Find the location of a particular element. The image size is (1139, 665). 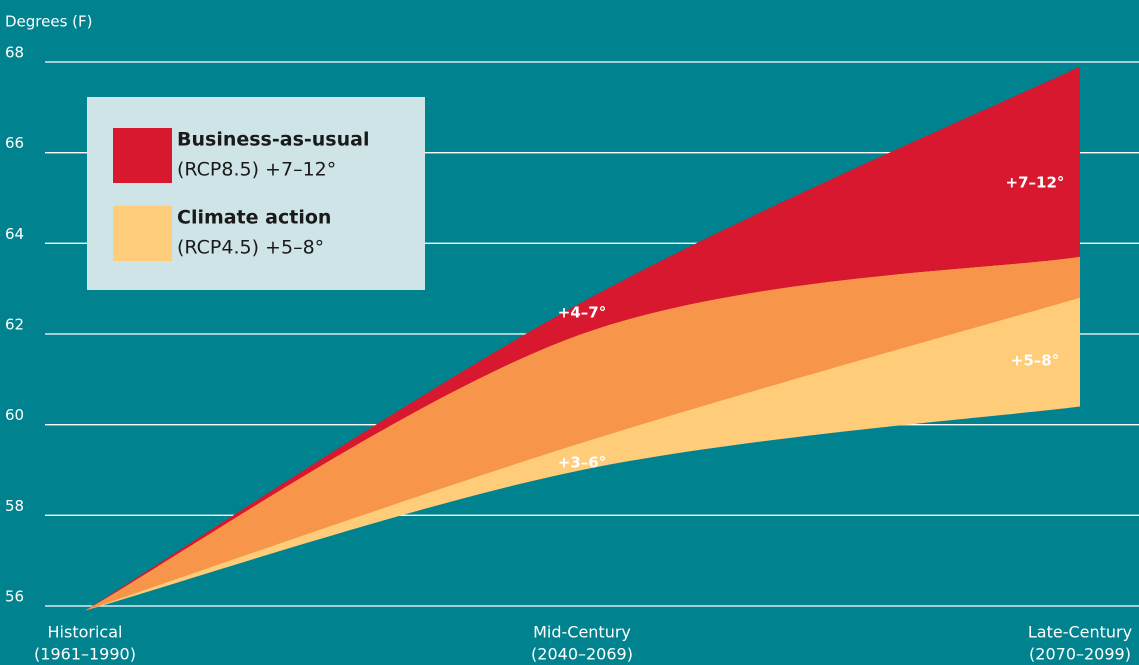

x-tick-period: (2070–2099) is located at coordinates (1080, 654).